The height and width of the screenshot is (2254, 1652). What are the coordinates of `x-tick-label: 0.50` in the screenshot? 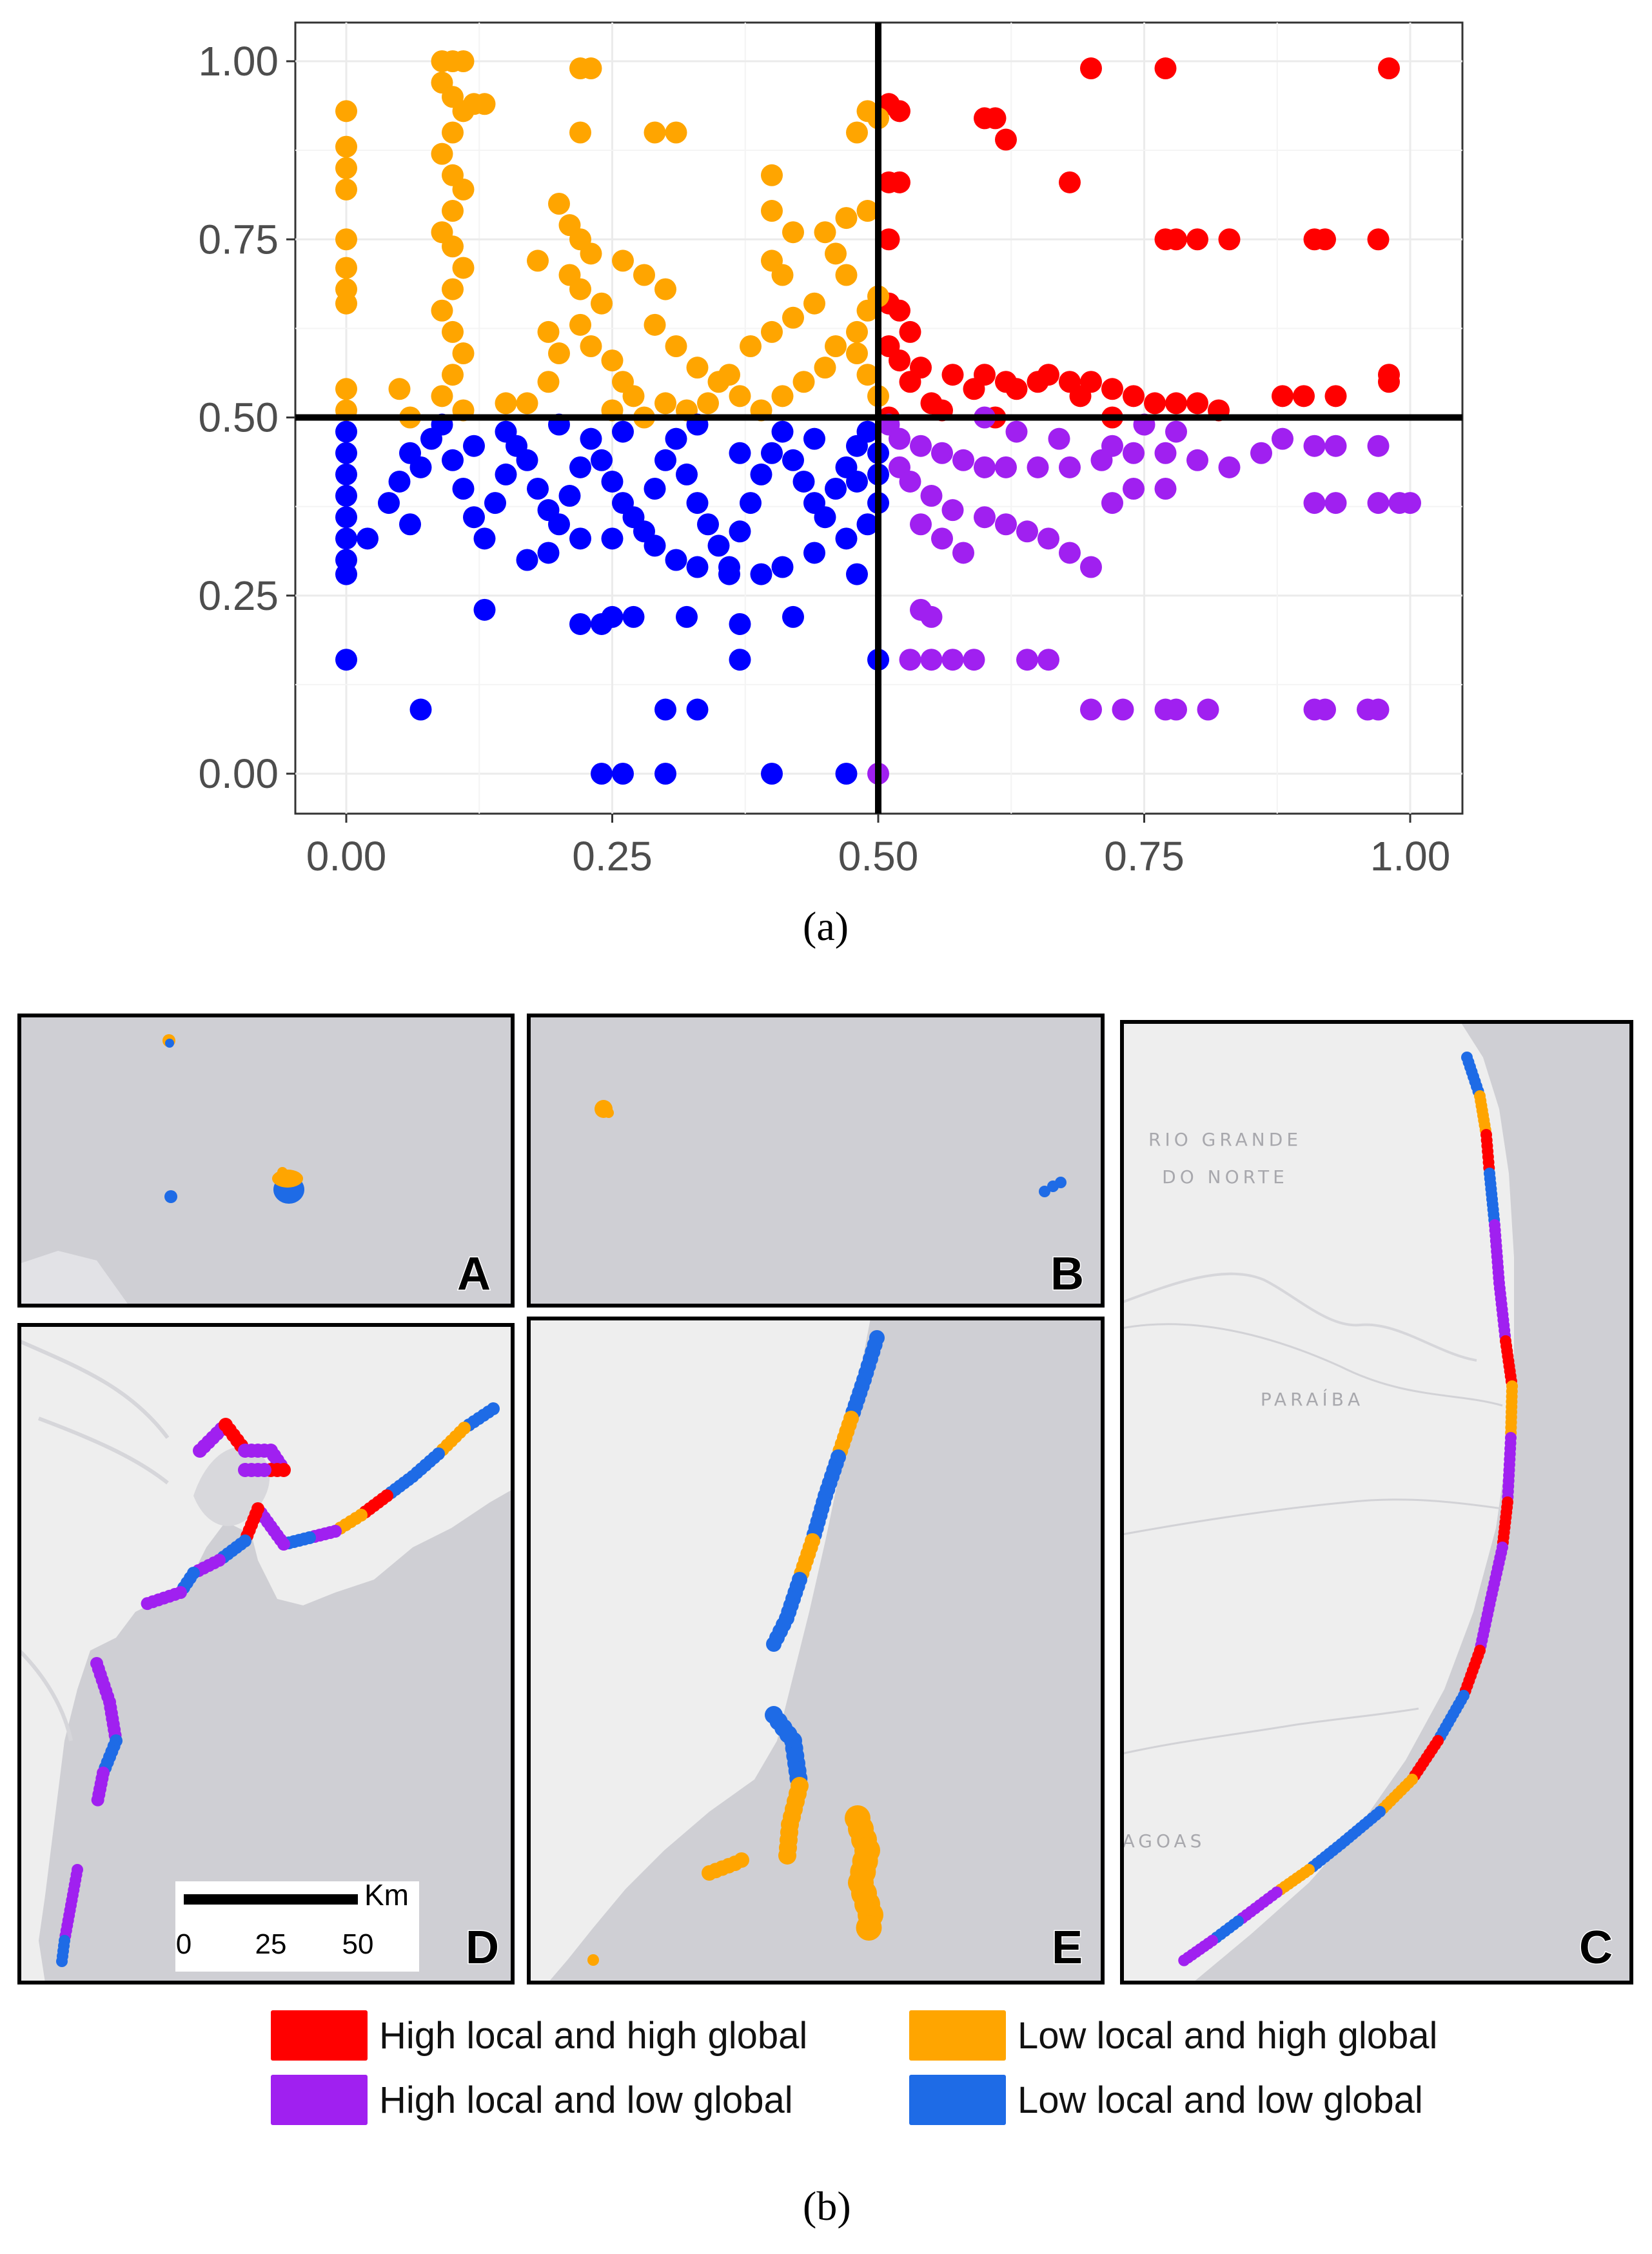 It's located at (879, 856).